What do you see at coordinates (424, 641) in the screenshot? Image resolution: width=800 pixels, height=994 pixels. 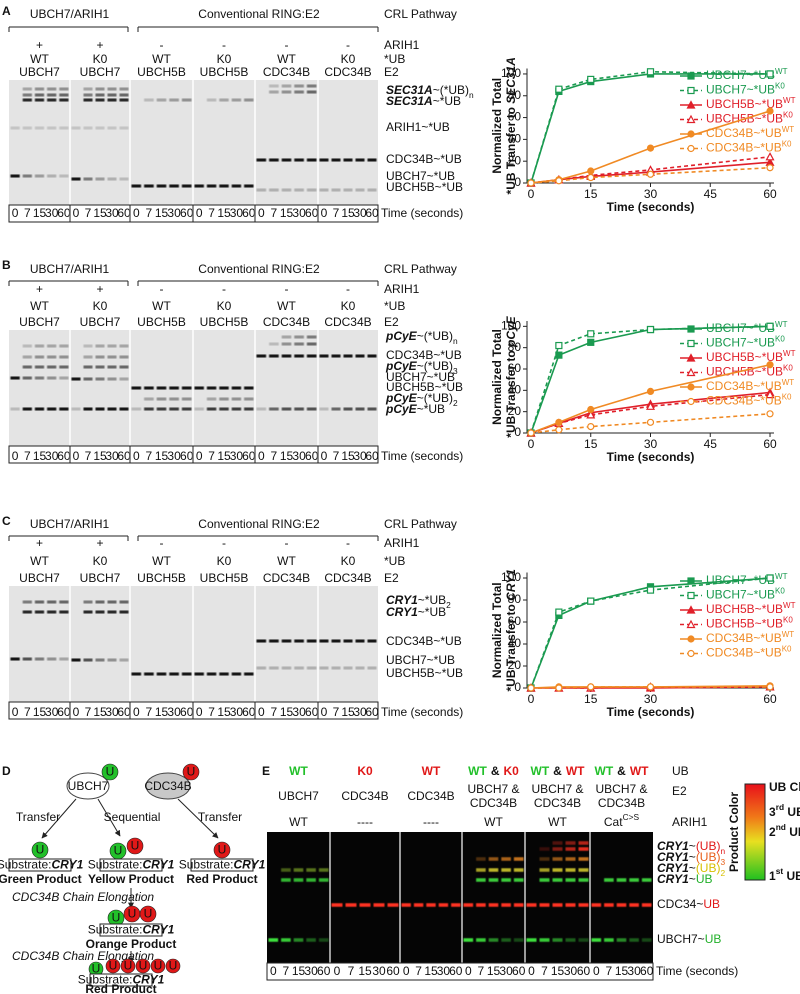 I see `label: CDC34B~*UB` at bounding box center [424, 641].